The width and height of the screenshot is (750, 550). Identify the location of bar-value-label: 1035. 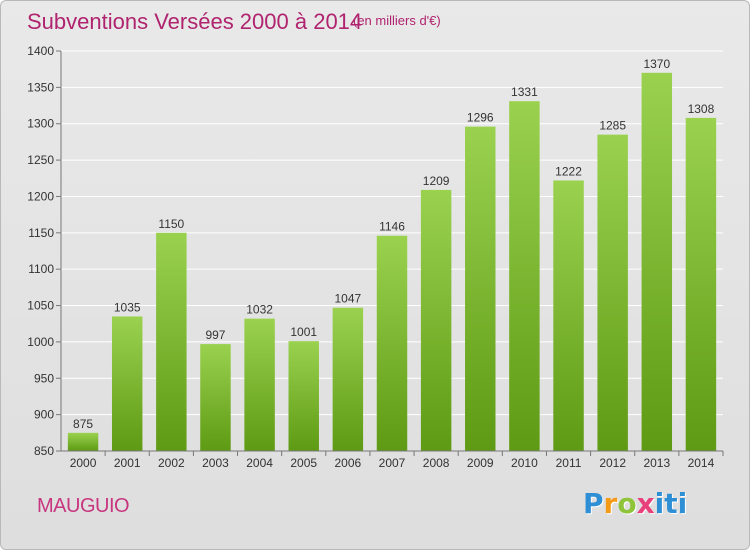
(127, 307).